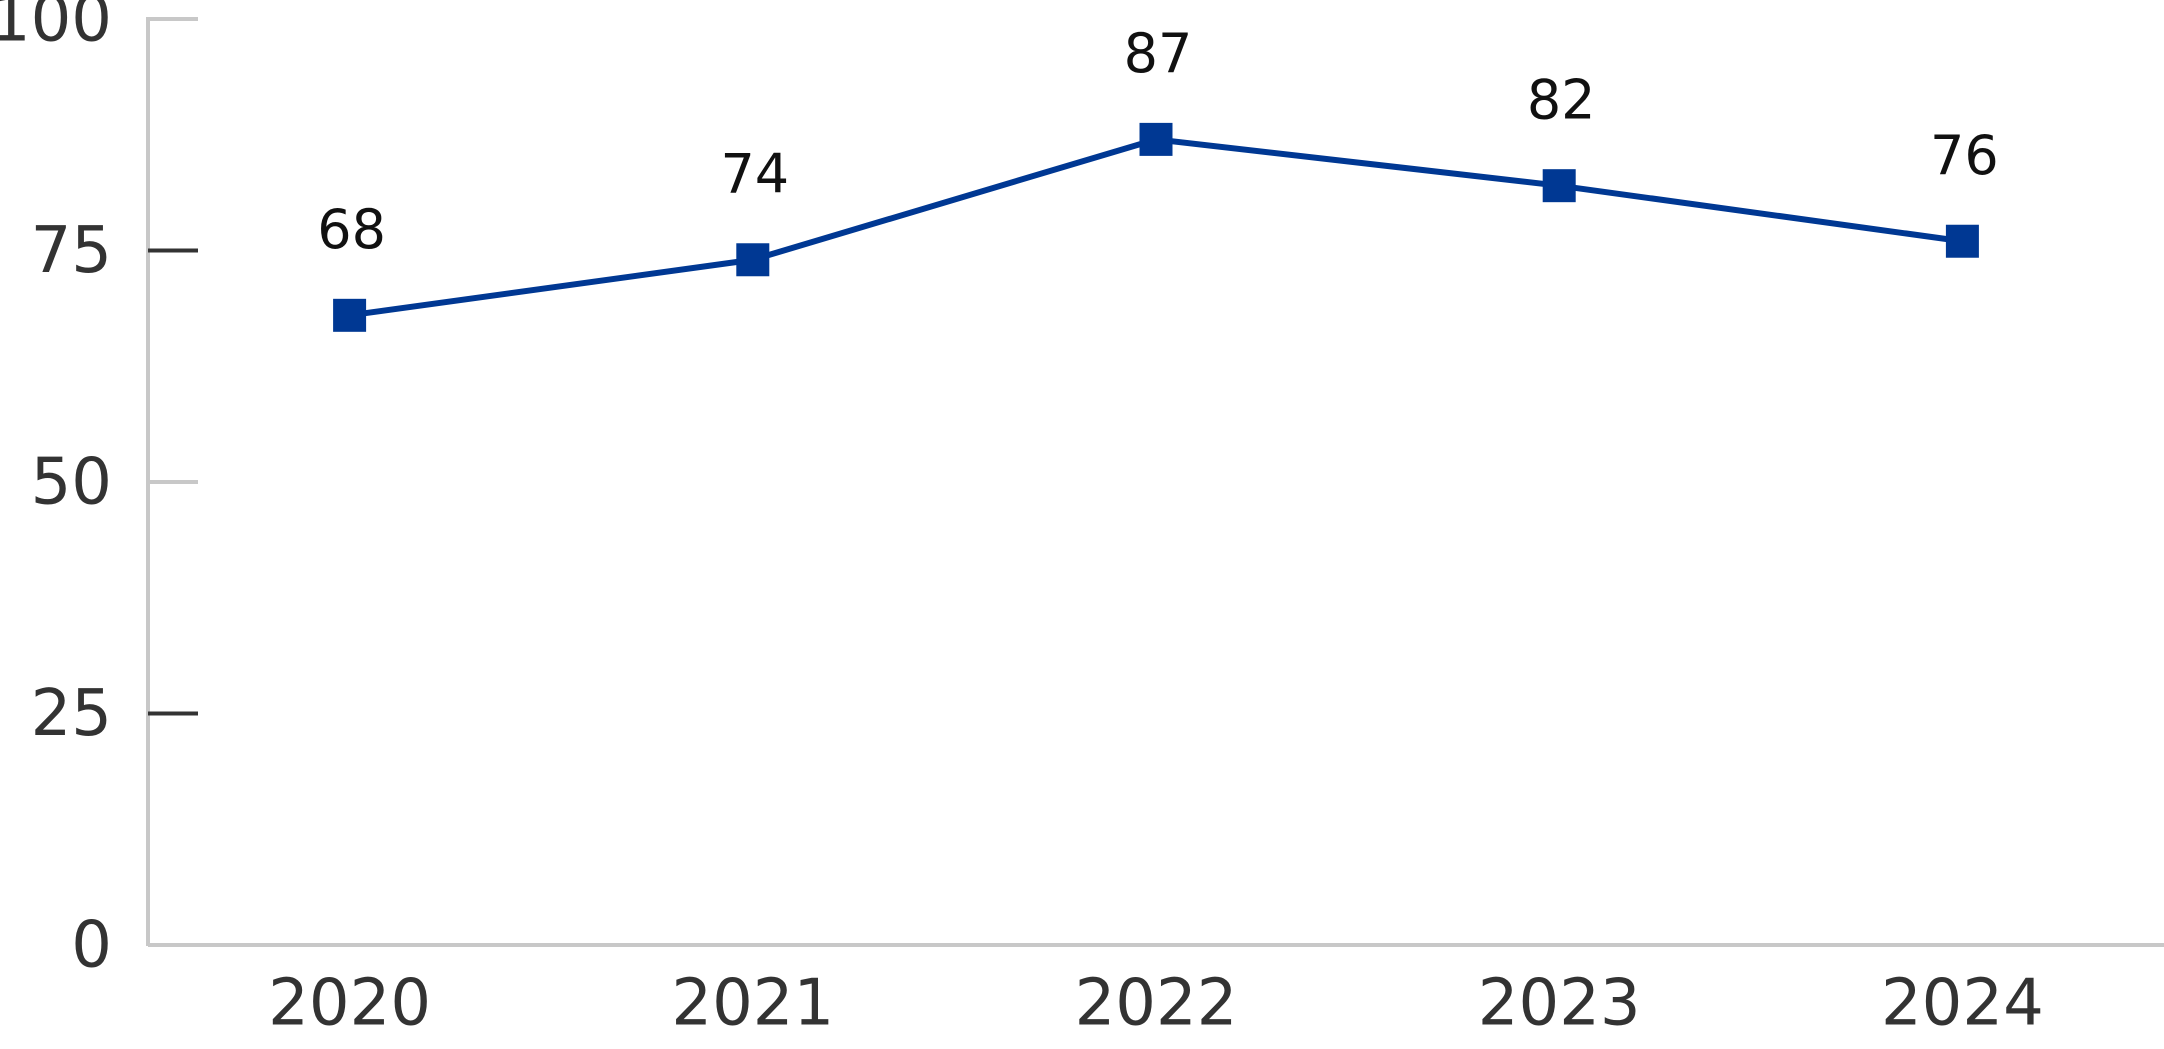 Image resolution: width=2164 pixels, height=1049 pixels. Describe the element at coordinates (71, 251) in the screenshot. I see `y-tick-label: 75` at that location.